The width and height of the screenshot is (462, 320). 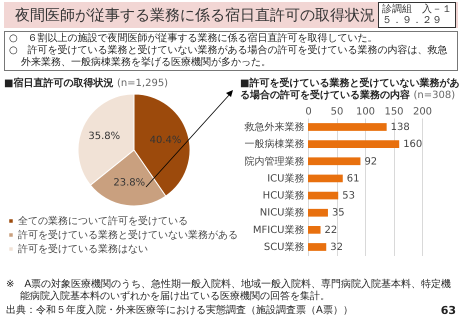 What do you see at coordinates (284, 247) in the screenshot?
I see `y-tick-label: SCU業務` at bounding box center [284, 247].